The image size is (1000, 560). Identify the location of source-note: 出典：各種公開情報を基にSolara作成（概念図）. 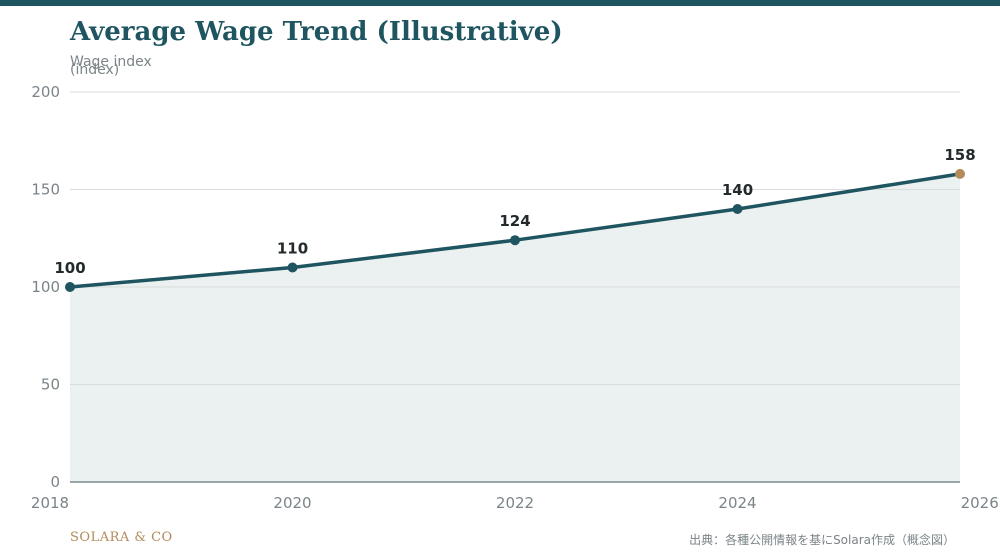
(822, 540).